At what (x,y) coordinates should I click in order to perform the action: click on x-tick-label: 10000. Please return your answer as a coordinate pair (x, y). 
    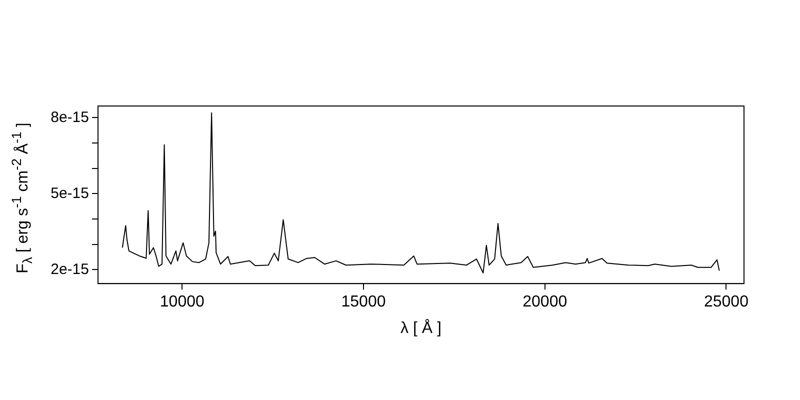
    Looking at the image, I should click on (182, 302).